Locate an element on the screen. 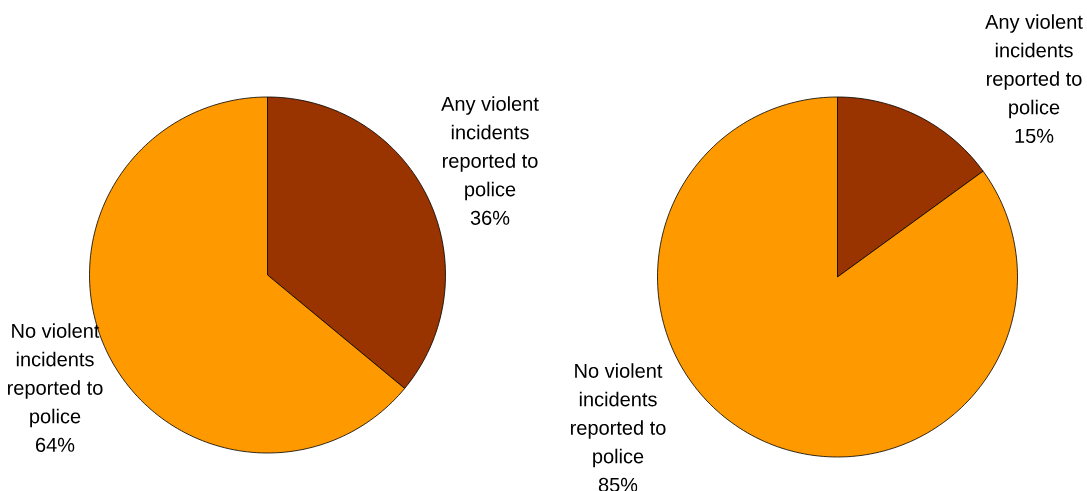  data-label: 15% is located at coordinates (1034, 135).